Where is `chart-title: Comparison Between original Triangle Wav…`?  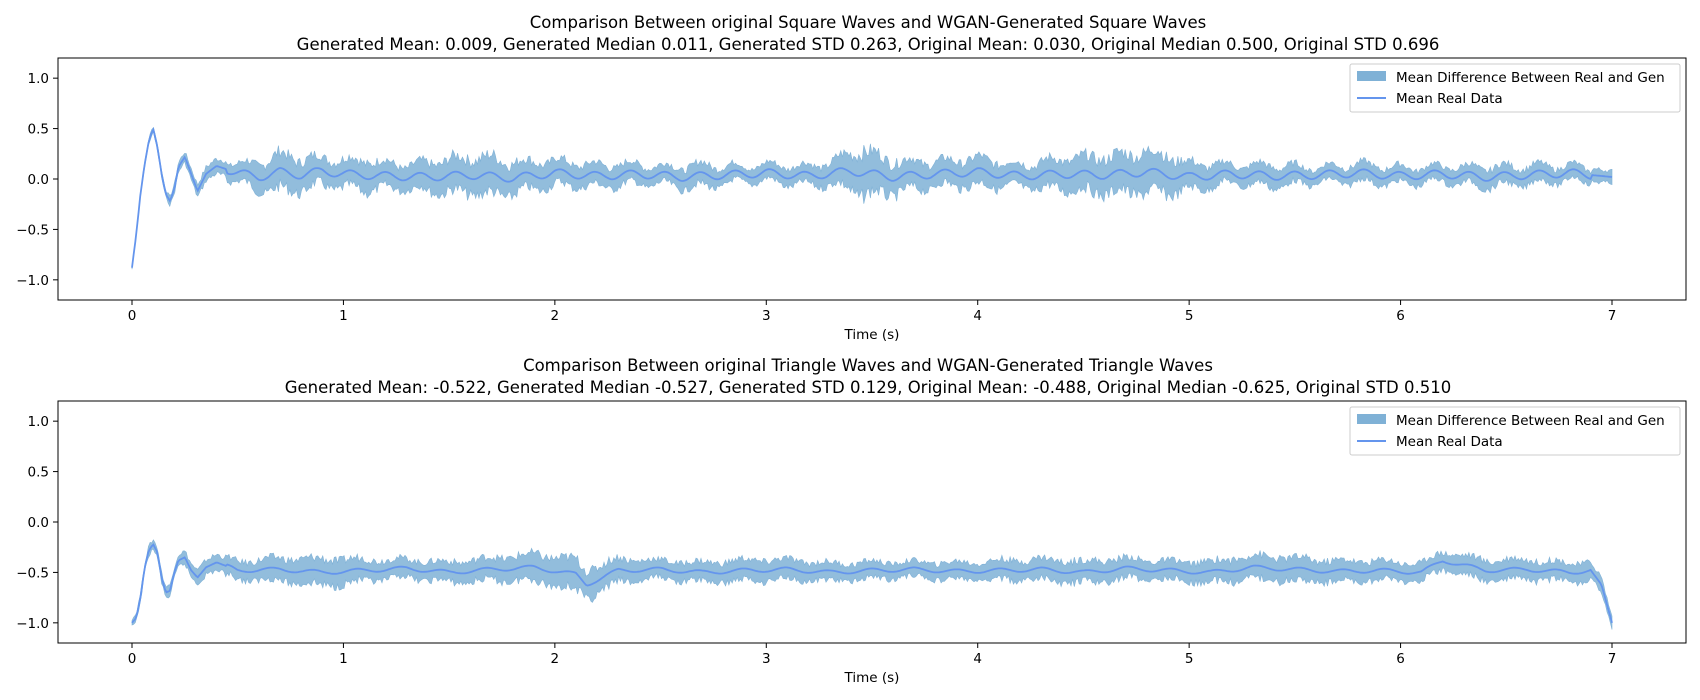
chart-title: Comparison Between original Triangle Wav… is located at coordinates (868, 365).